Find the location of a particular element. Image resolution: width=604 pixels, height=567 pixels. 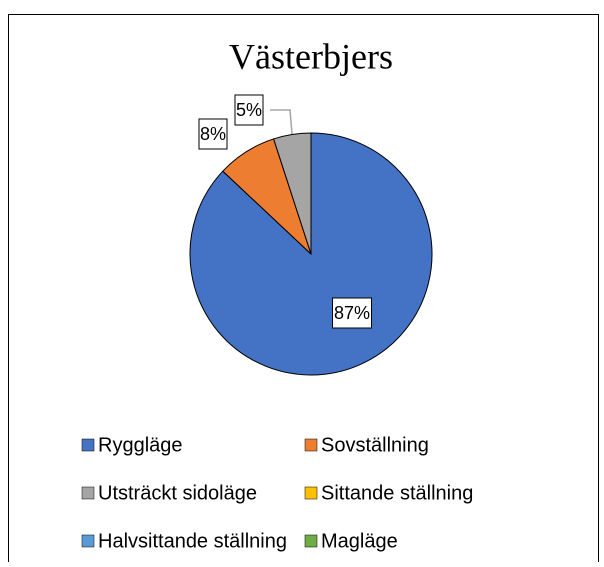

legend-label: Utsträckt sidoläge is located at coordinates (177, 493).